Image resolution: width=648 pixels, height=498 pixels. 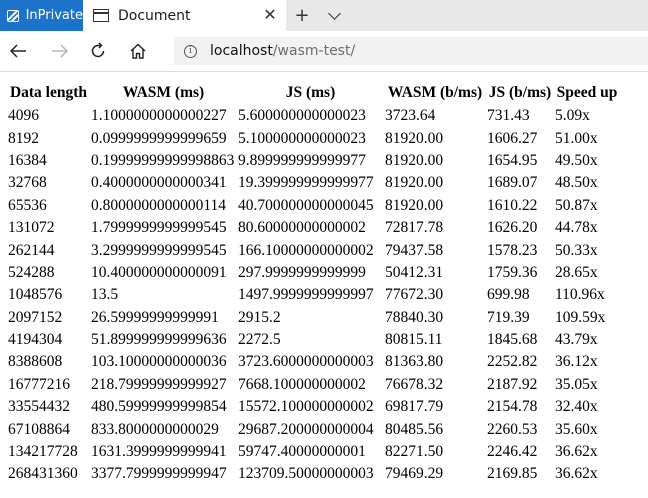 What do you see at coordinates (159, 116) in the screenshot?
I see `wasm-ms-cell: 1.1000000000000227` at bounding box center [159, 116].